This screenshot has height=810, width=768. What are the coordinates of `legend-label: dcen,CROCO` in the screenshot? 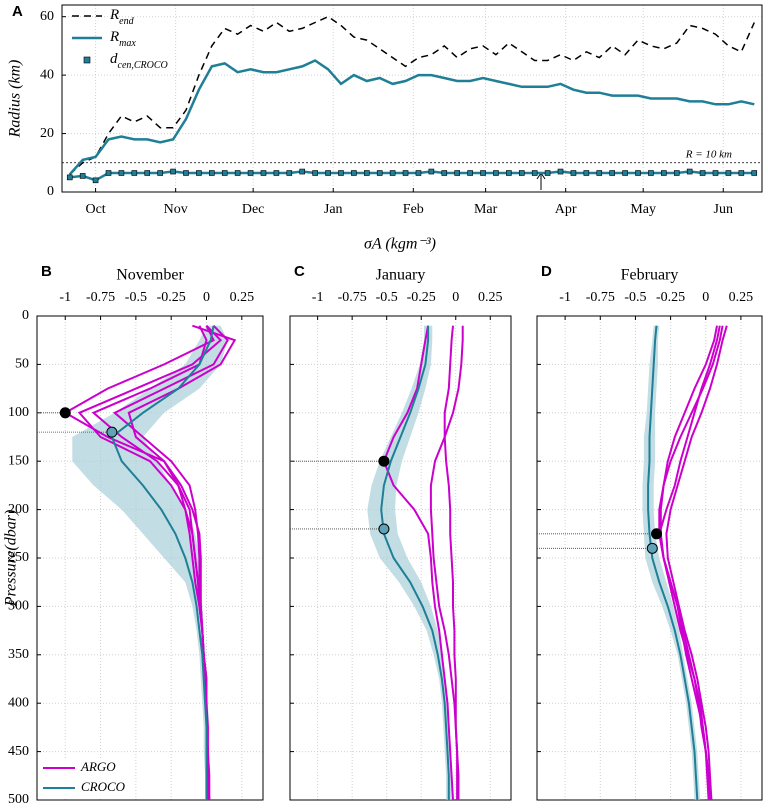 It's located at (139, 60).